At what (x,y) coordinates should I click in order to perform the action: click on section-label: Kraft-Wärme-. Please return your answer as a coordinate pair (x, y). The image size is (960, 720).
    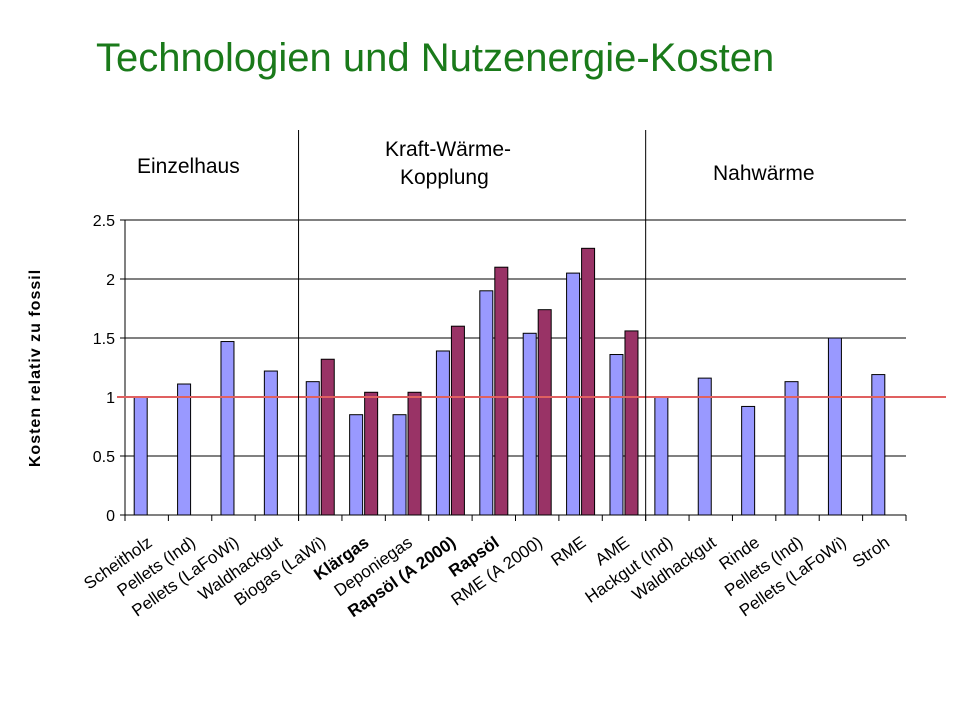
    Looking at the image, I should click on (448, 149).